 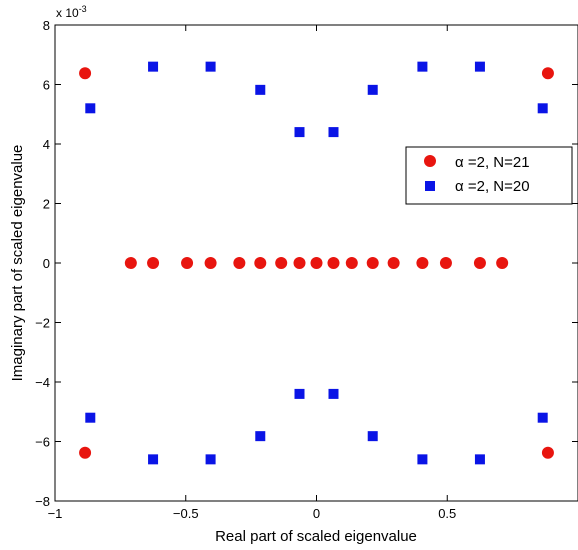 What do you see at coordinates (46, 25) in the screenshot?
I see `y-tick-label: 8` at bounding box center [46, 25].